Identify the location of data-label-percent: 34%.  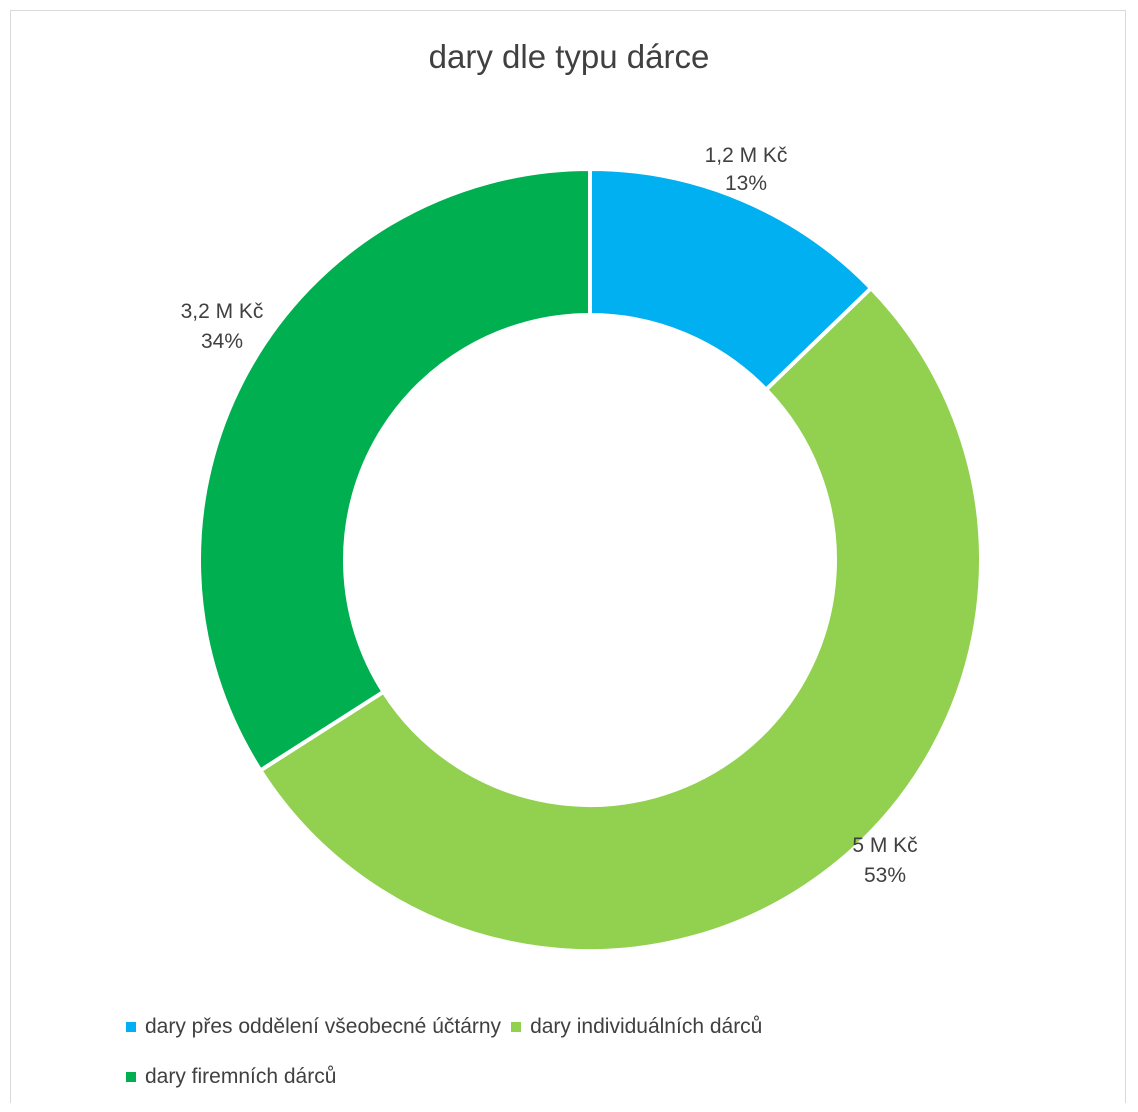
(222, 341).